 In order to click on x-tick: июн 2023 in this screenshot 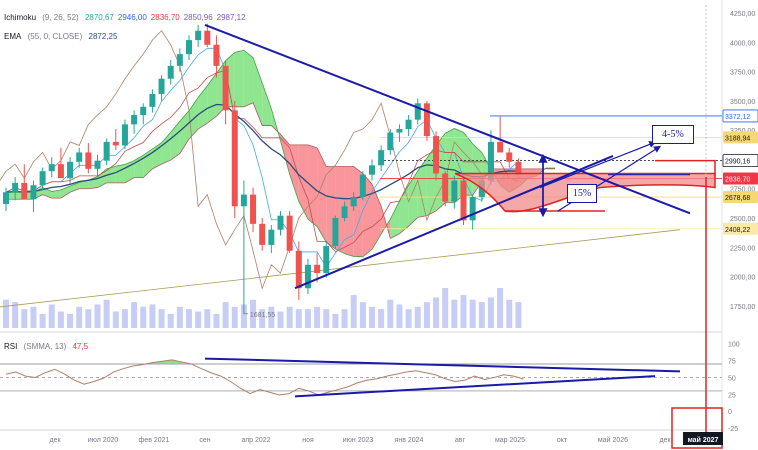, I will do `click(358, 440)`.